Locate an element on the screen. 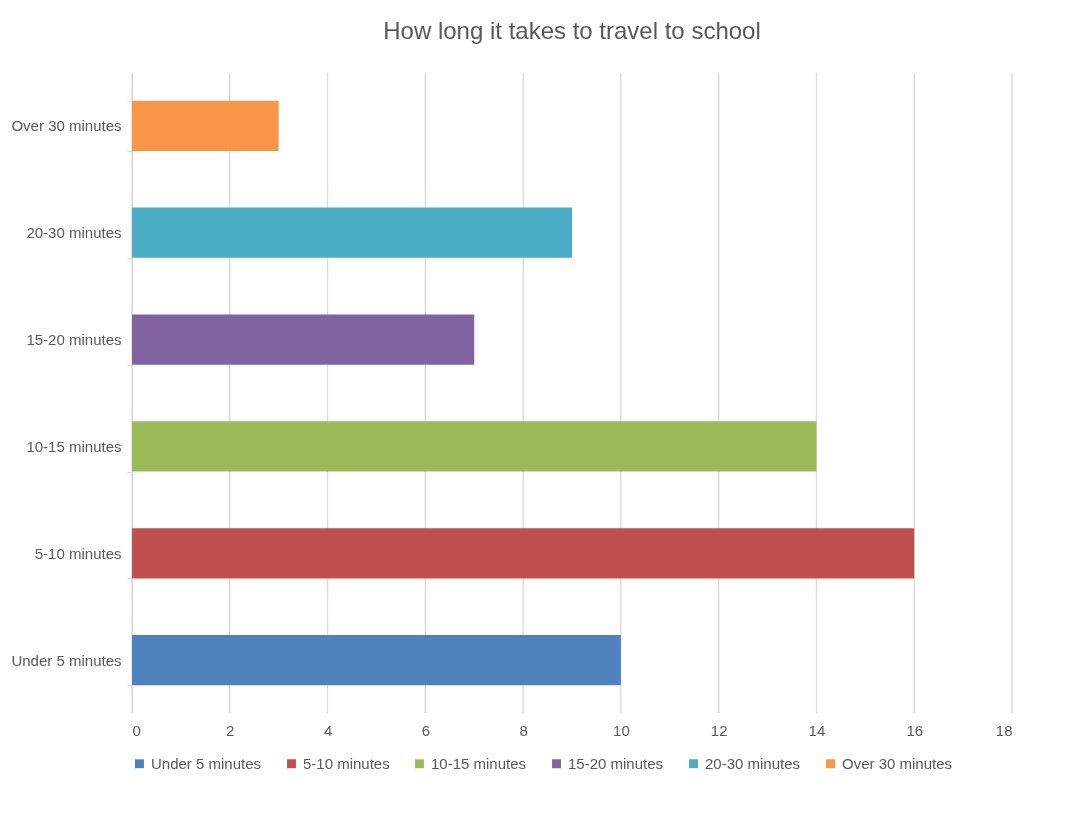 The image size is (1078, 827). legend-label: Under 5 minutes is located at coordinates (206, 763).